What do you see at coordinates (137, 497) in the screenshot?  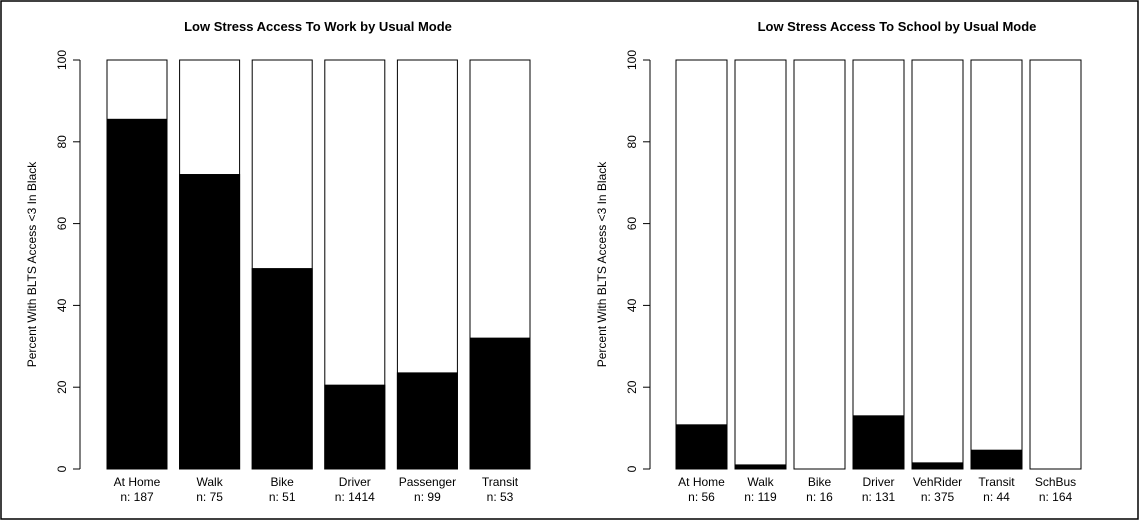 I see `n-label: n: 187` at bounding box center [137, 497].